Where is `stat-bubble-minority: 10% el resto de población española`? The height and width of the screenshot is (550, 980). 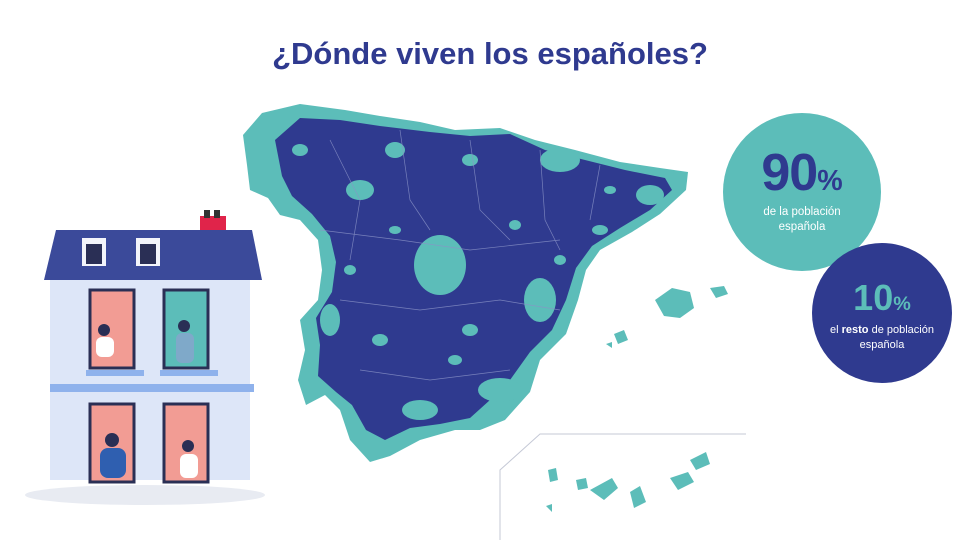 stat-bubble-minority: 10% el resto de población española is located at coordinates (882, 313).